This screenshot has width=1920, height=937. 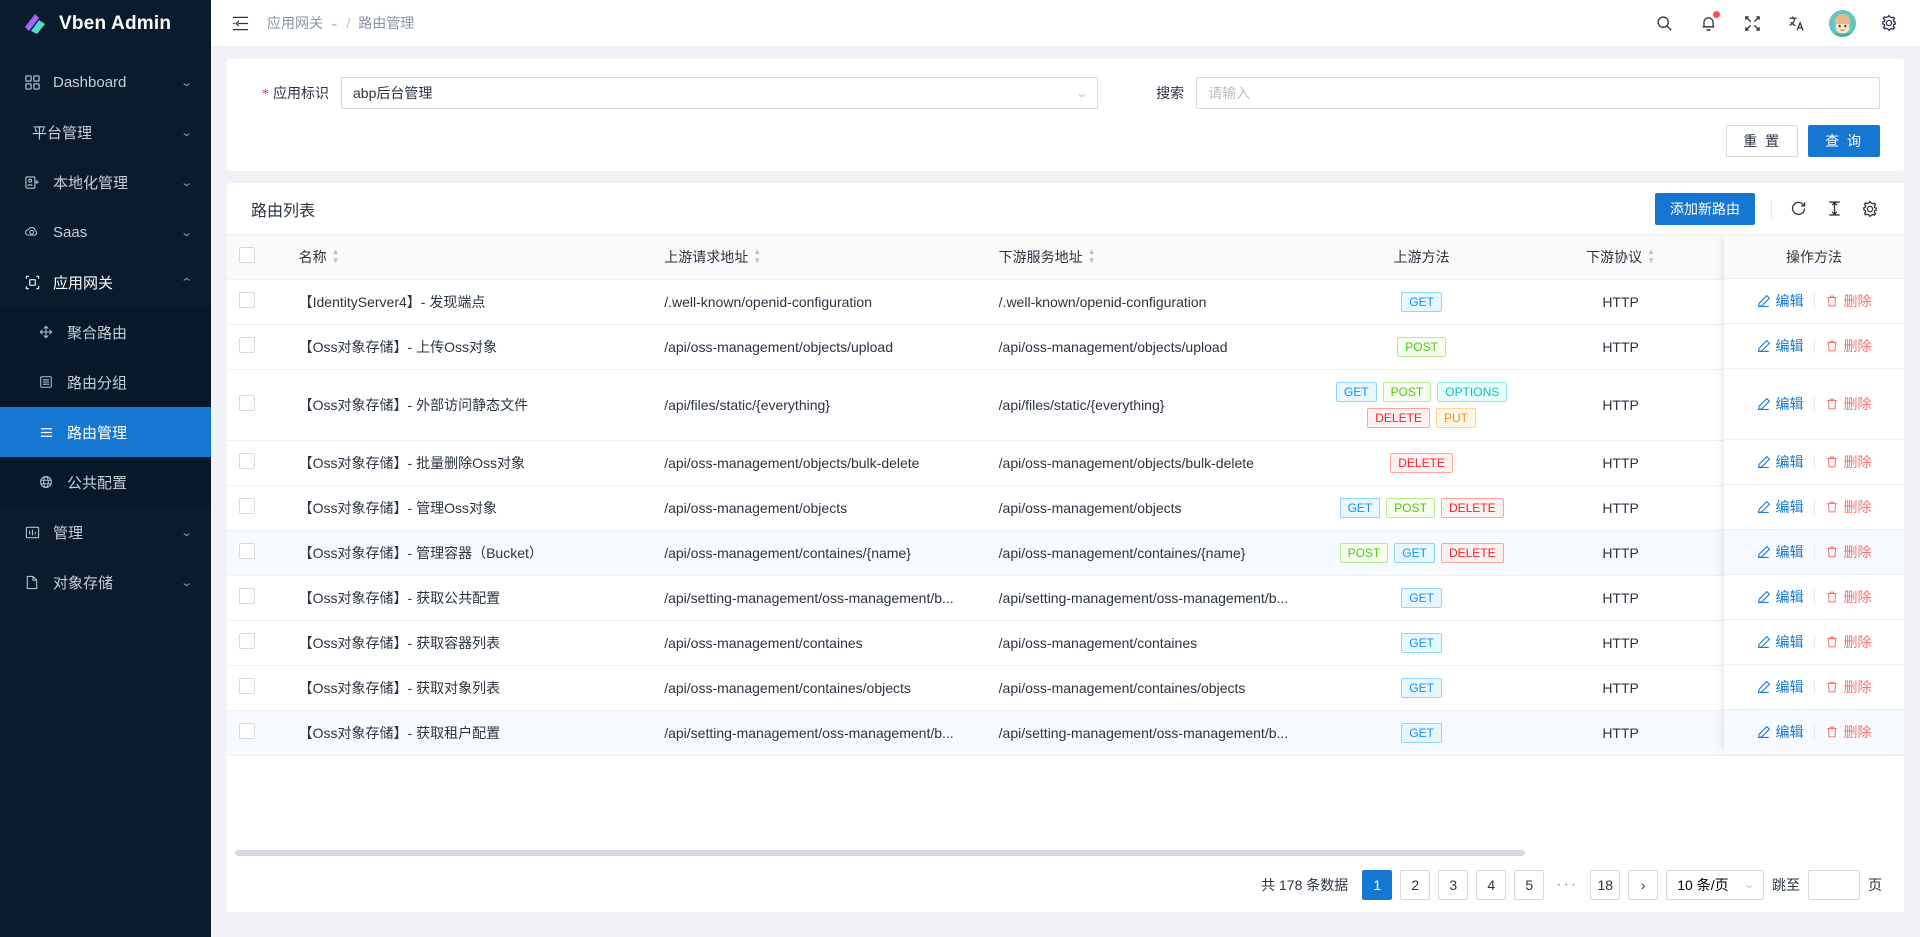 I want to click on column-header-downstream: 下游服务地址 ▲ ▼, so click(x=1154, y=257).